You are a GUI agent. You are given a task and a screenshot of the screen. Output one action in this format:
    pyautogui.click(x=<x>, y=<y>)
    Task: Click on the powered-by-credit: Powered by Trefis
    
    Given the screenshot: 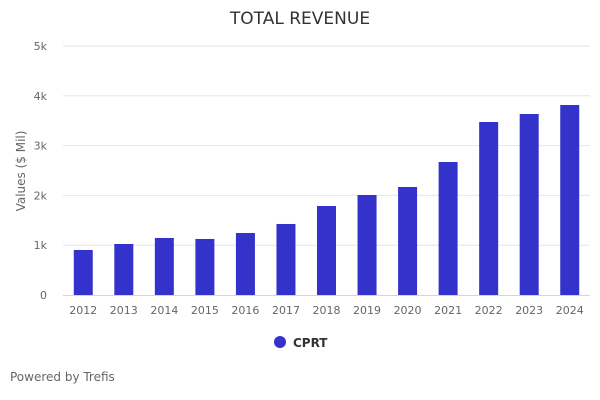 What is the action you would take?
    pyautogui.click(x=62, y=377)
    